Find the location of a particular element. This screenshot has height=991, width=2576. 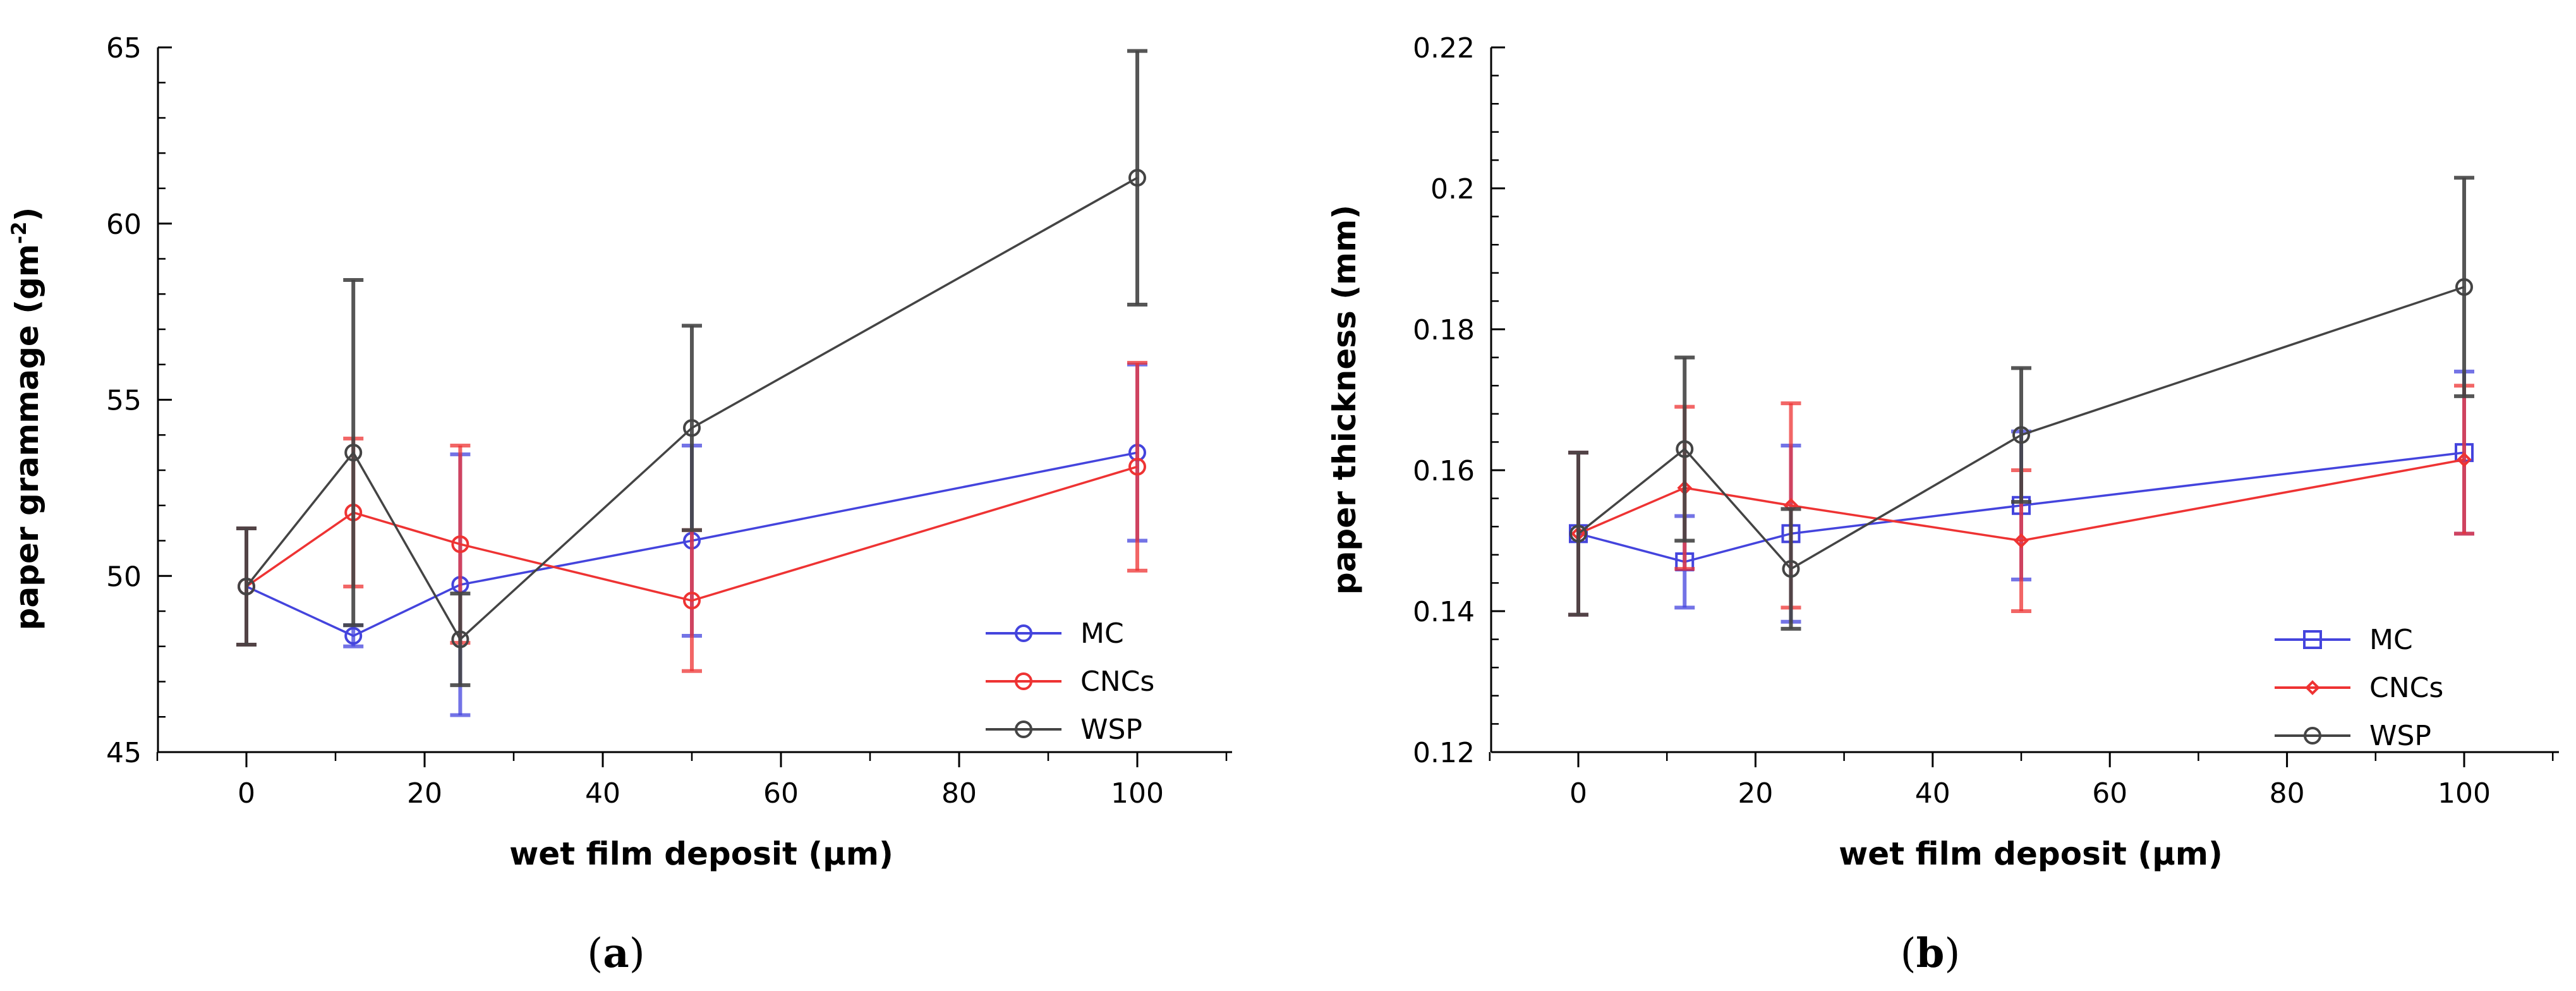

caption-b-close: ) is located at coordinates (1952, 953).